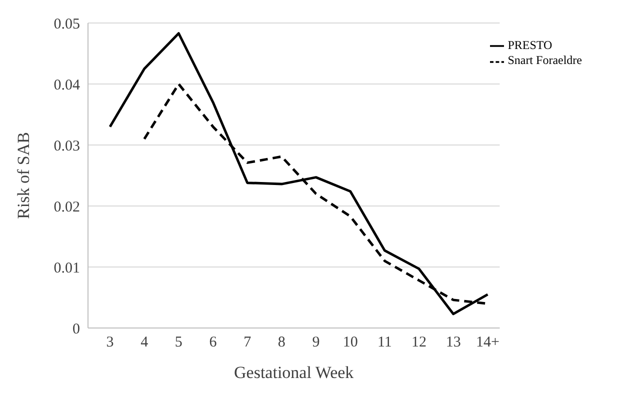  Describe the element at coordinates (248, 342) in the screenshot. I see `x-tick-label: 7` at that location.